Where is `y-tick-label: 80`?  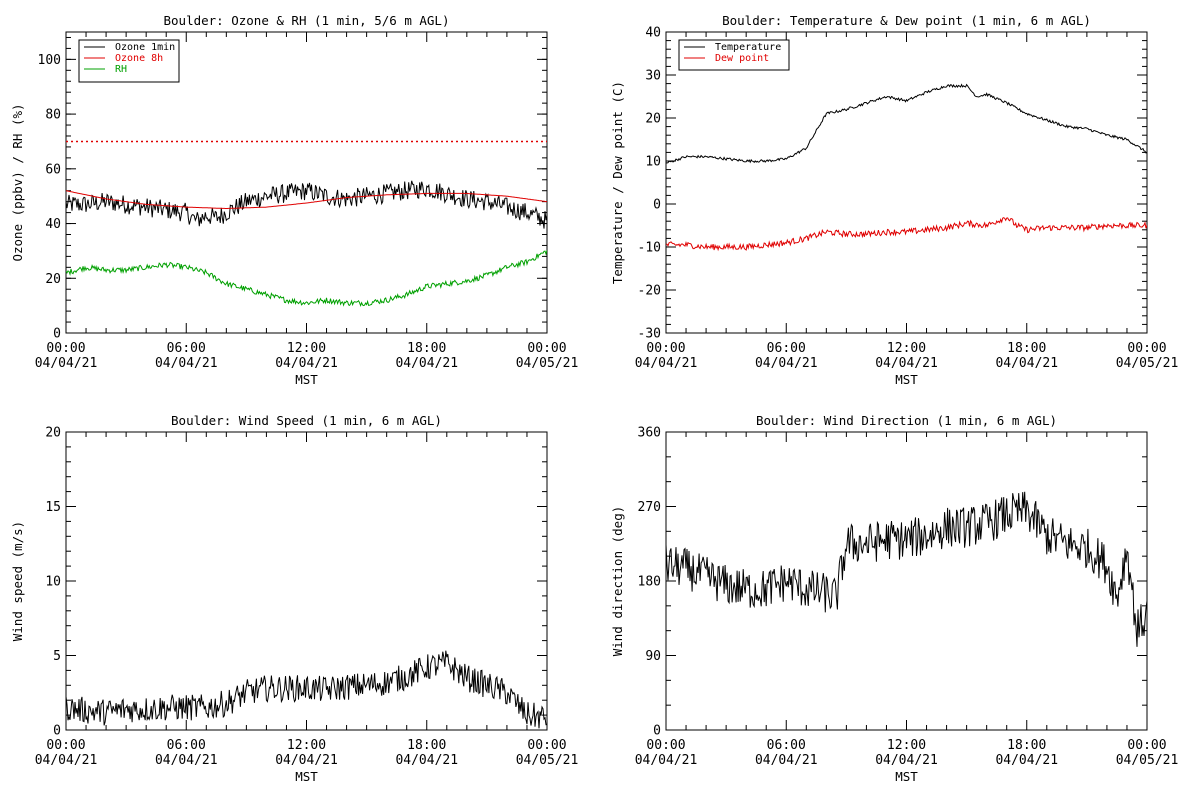
y-tick-label: 80 is located at coordinates (53, 115).